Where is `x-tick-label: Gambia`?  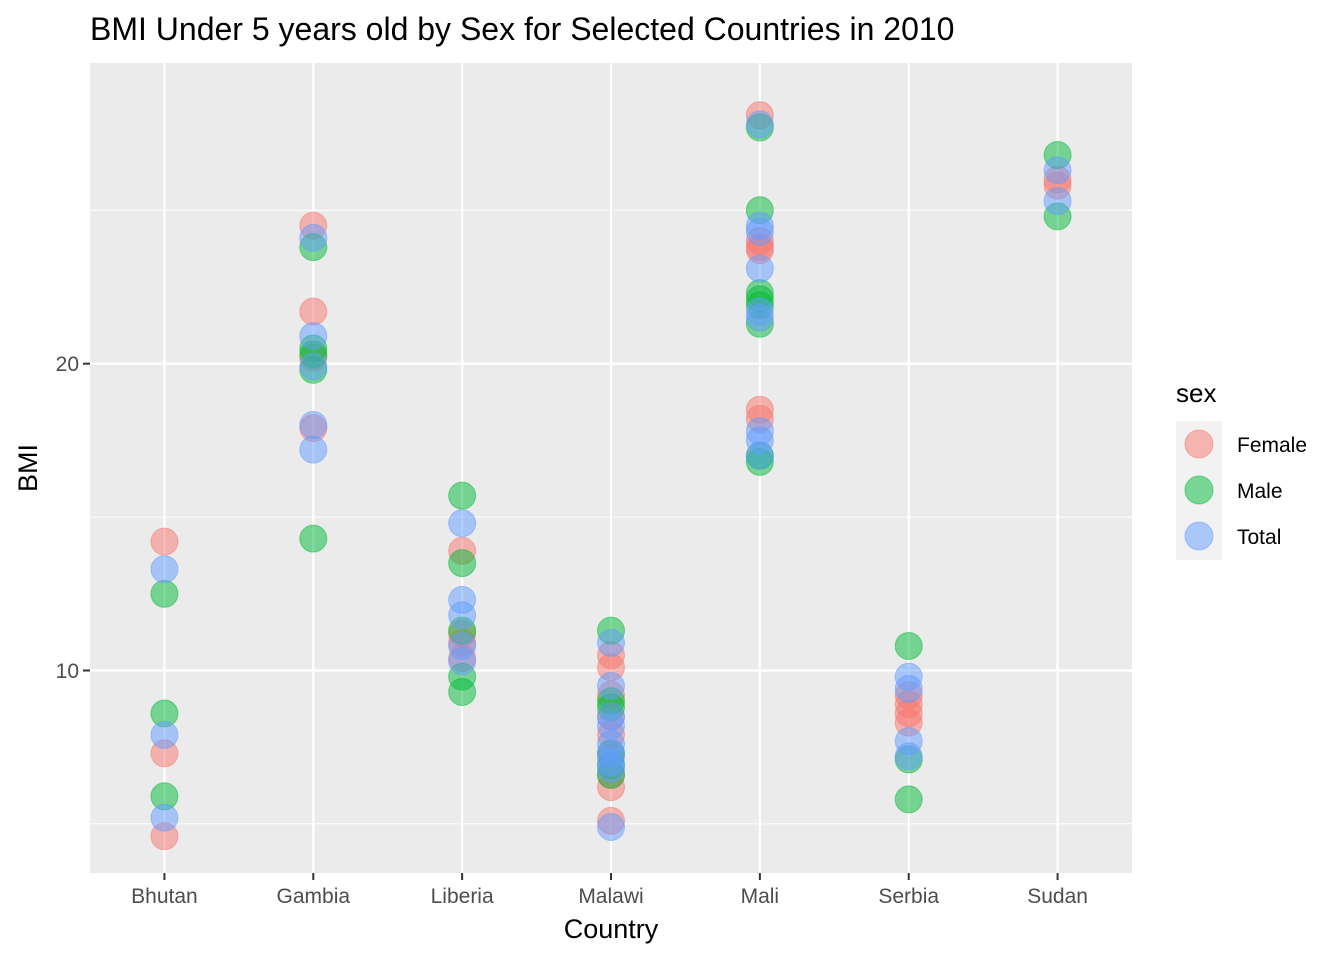 x-tick-label: Gambia is located at coordinates (314, 896).